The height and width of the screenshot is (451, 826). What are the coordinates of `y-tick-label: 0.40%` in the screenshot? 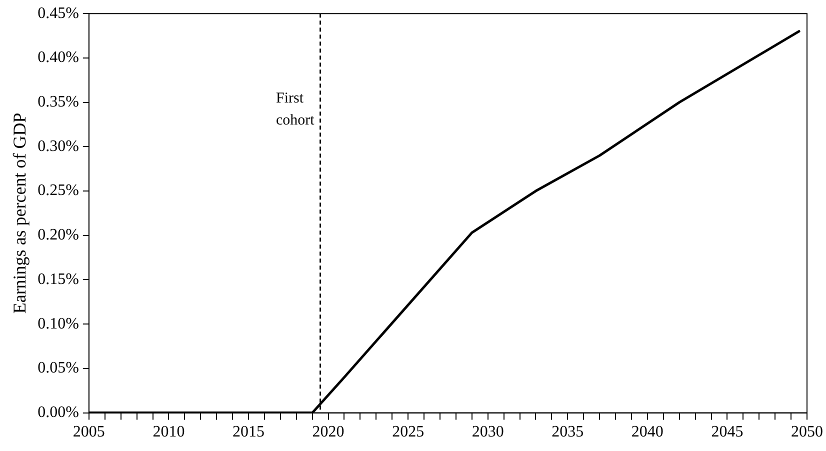 It's located at (58, 57).